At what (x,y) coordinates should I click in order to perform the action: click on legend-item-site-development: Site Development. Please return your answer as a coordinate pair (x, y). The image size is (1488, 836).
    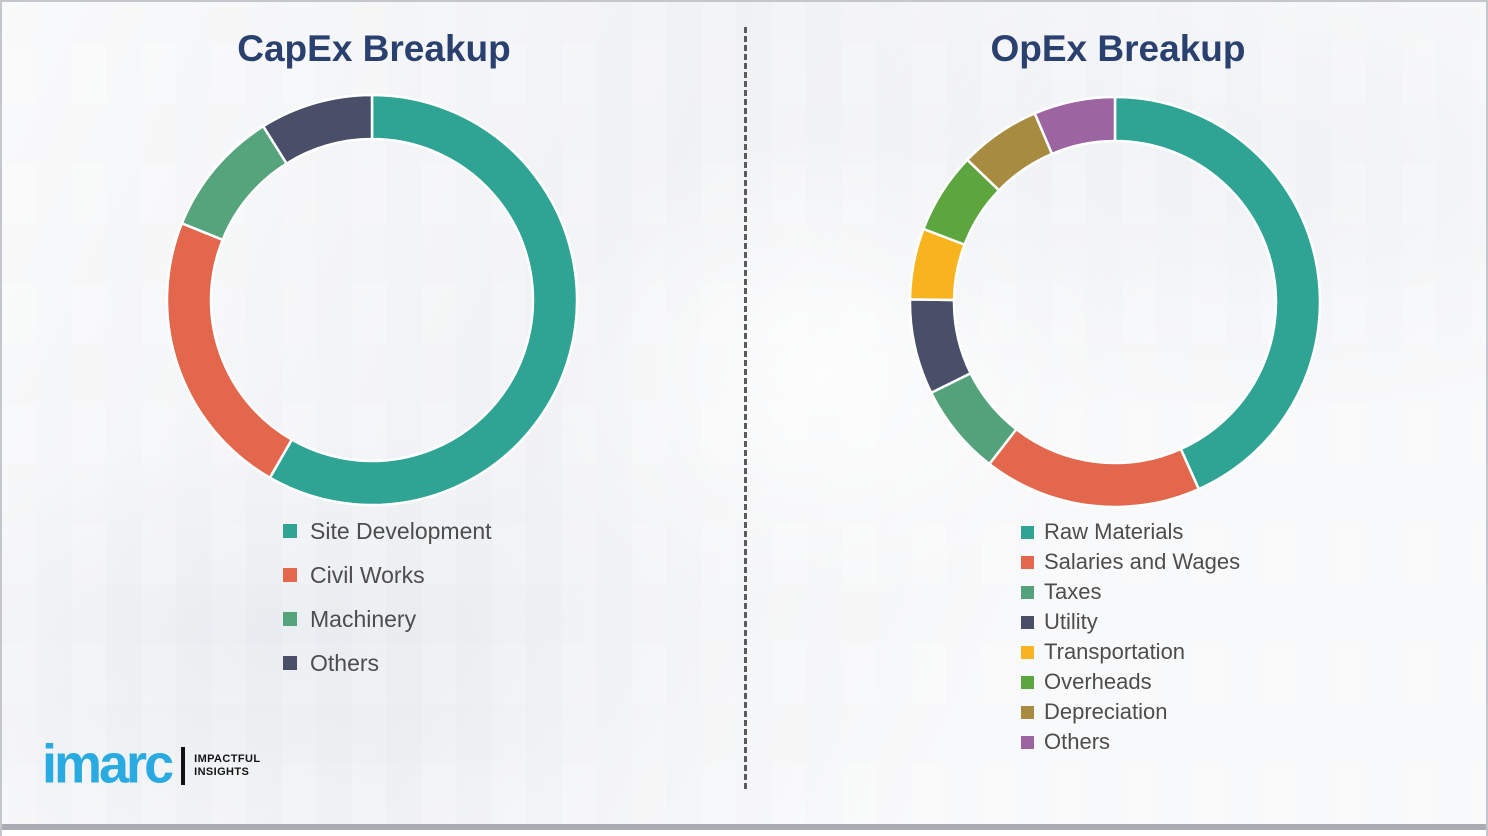
    Looking at the image, I should click on (387, 531).